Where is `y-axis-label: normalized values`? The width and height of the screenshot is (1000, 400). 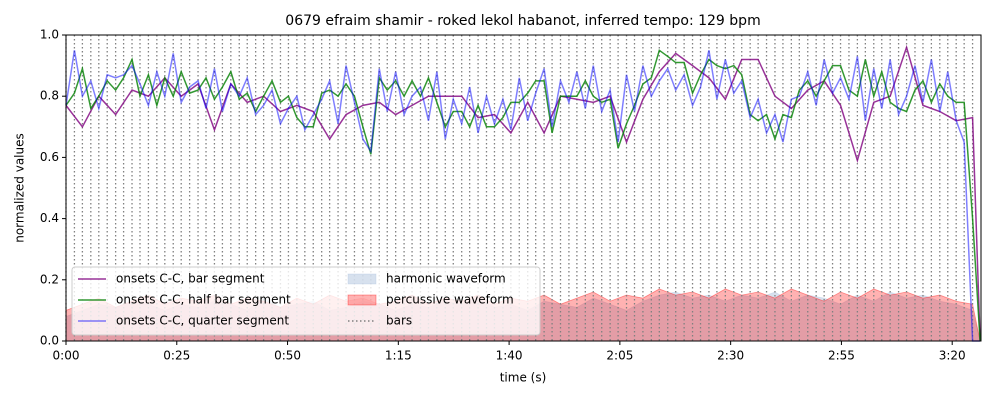
y-axis-label: normalized values is located at coordinates (20, 188).